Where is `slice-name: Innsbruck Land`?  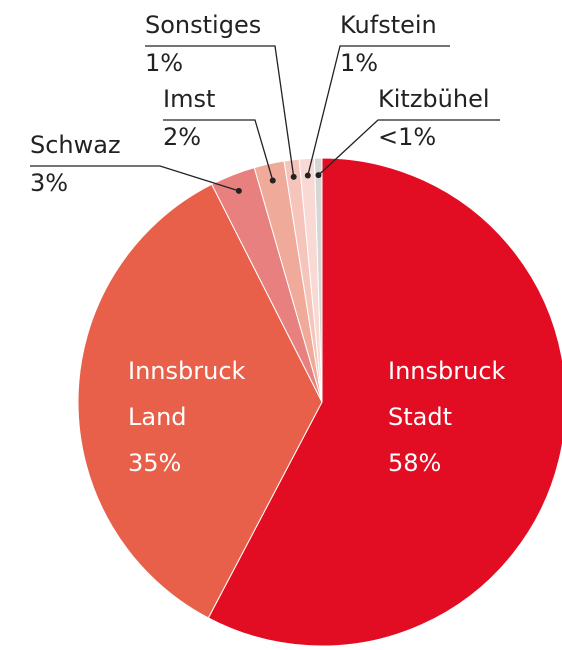
slice-name: Innsbruck Land is located at coordinates (187, 394).